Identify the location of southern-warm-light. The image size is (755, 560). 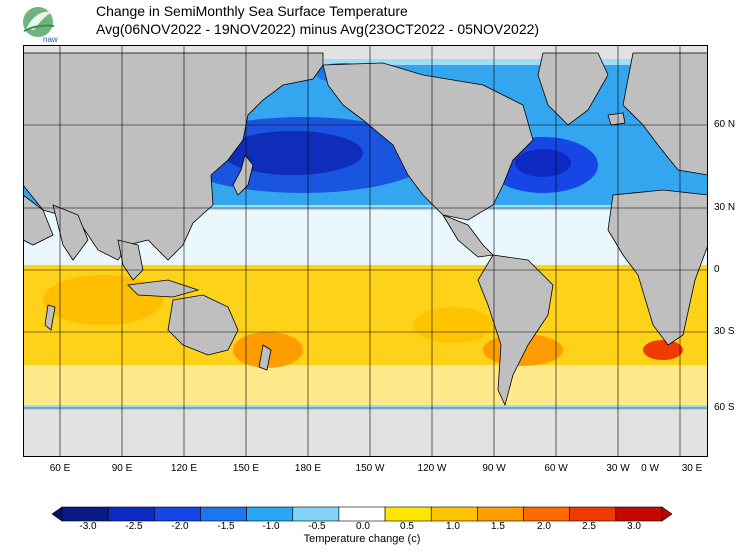
(365, 385).